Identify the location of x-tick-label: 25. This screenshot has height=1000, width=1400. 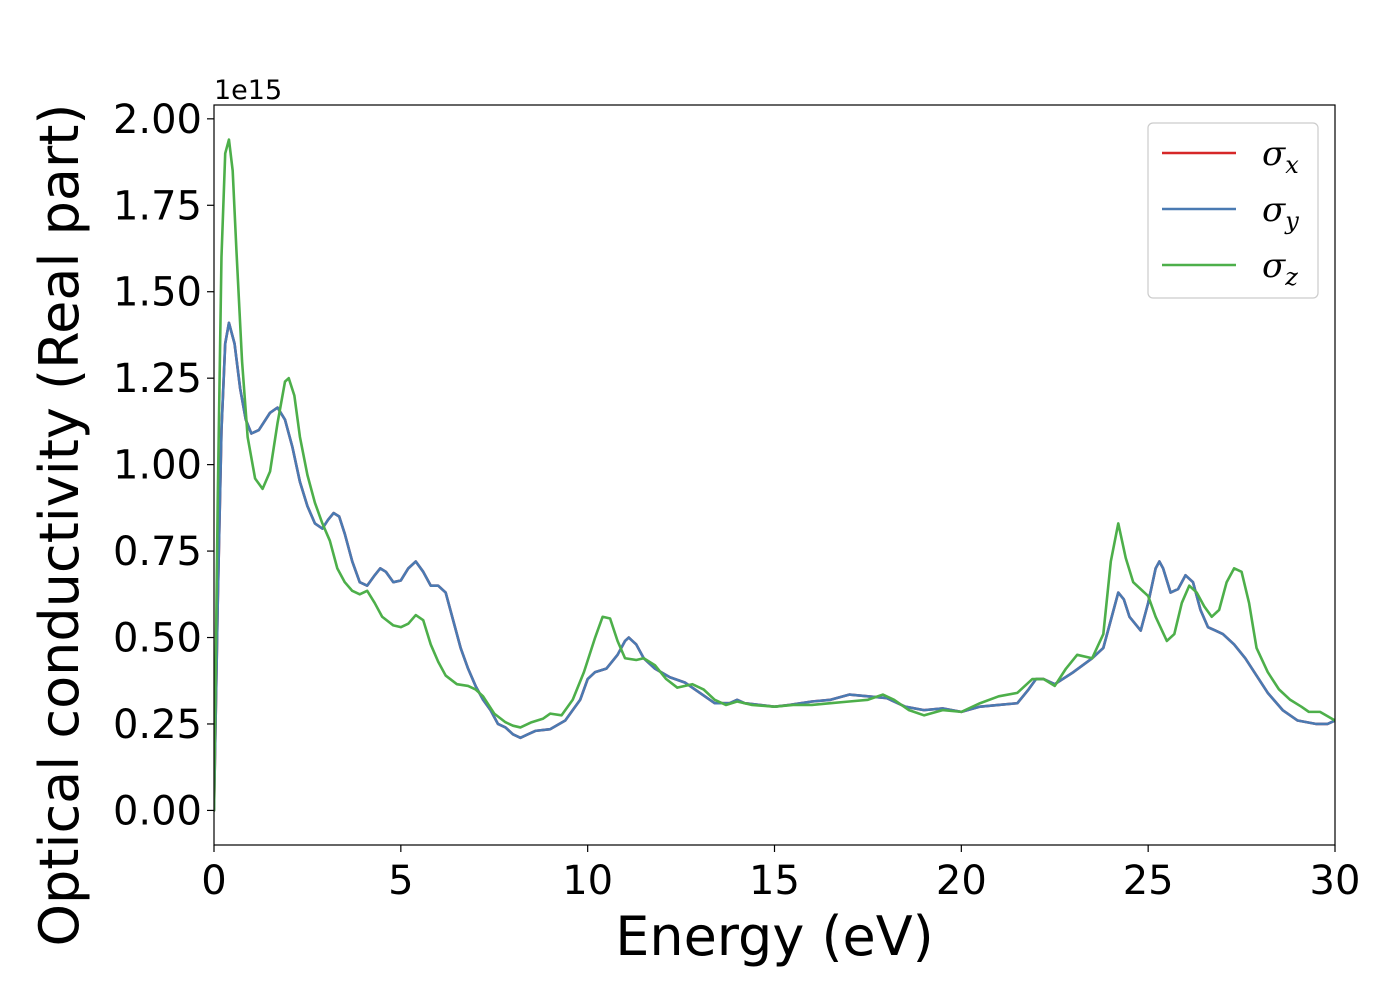
(1148, 881).